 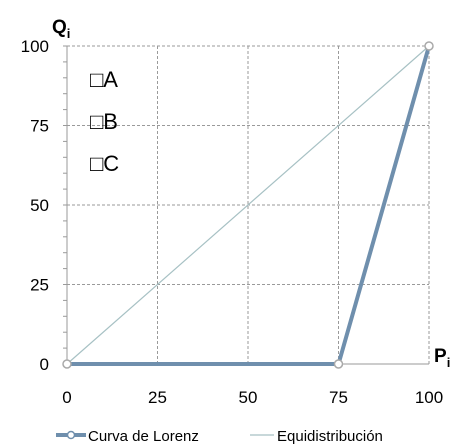 What do you see at coordinates (35, 46) in the screenshot?
I see `y-tick-label: 100` at bounding box center [35, 46].